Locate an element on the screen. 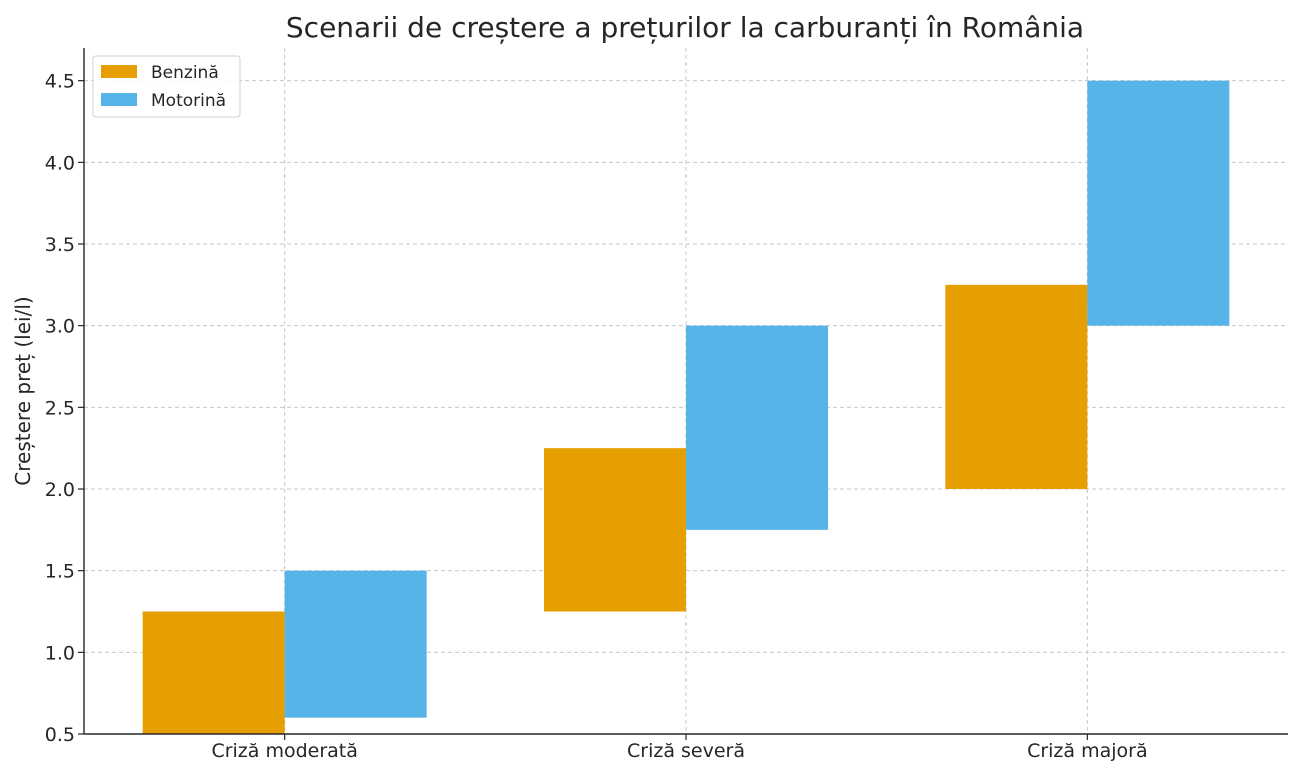  x-tick-label: Criză majoră is located at coordinates (1087, 751).